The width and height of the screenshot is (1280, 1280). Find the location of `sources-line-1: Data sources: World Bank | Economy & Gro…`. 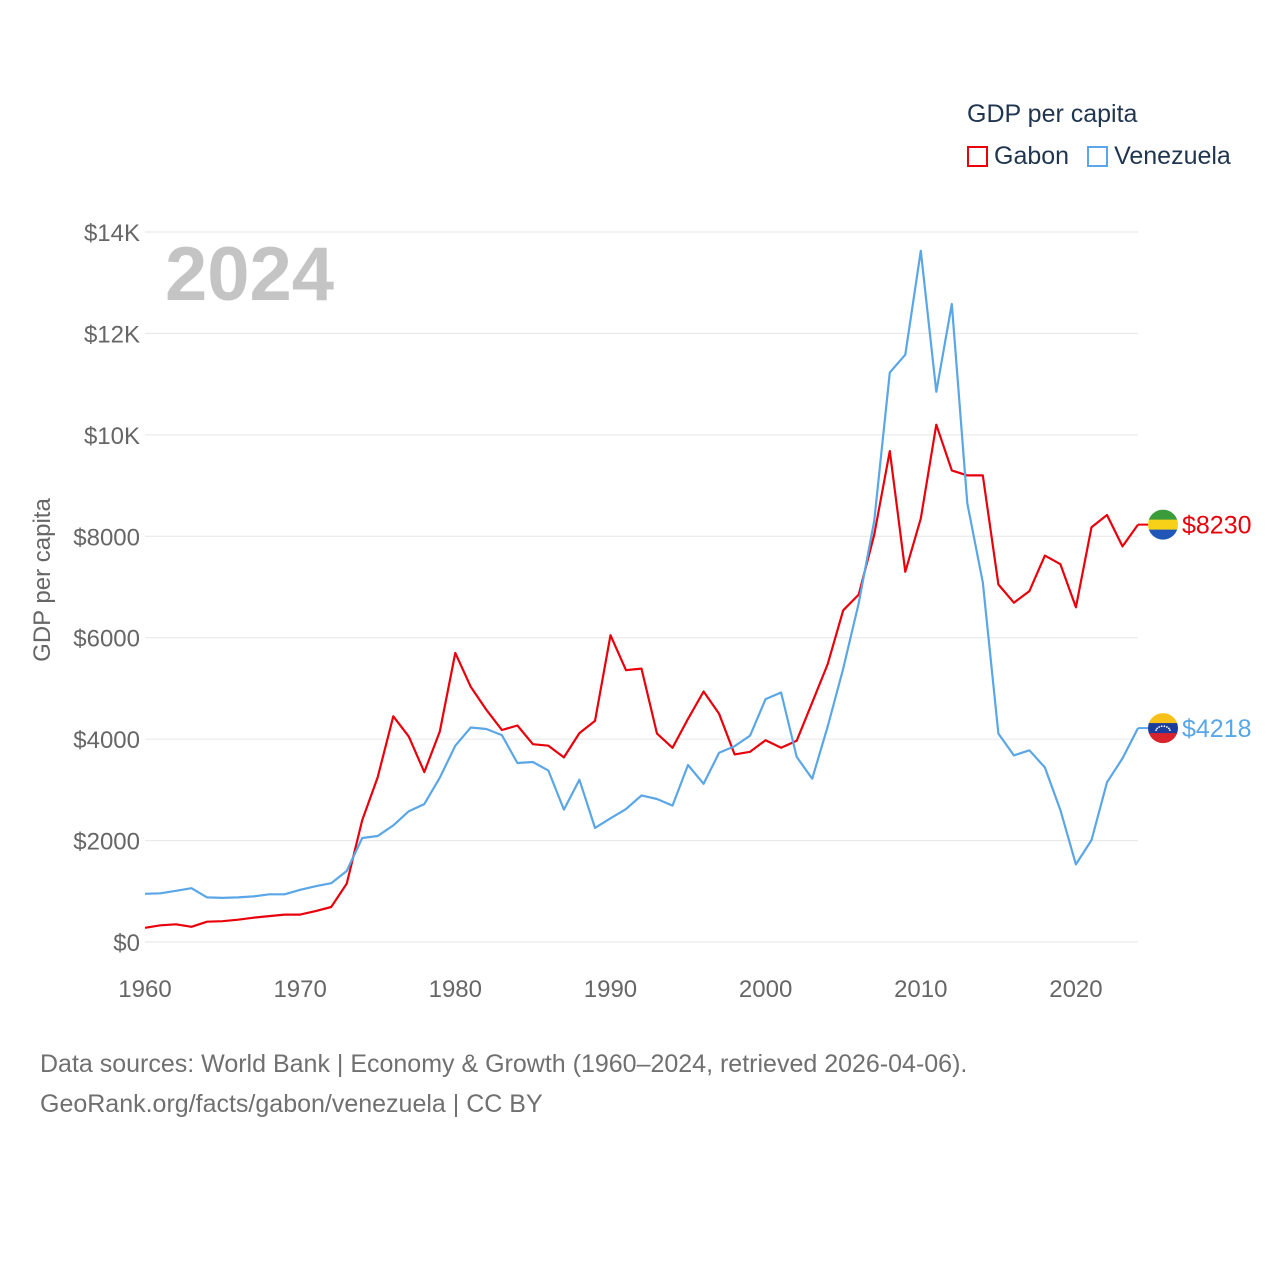

sources-line-1: Data sources: World Bank | Economy & Gro… is located at coordinates (504, 1064).